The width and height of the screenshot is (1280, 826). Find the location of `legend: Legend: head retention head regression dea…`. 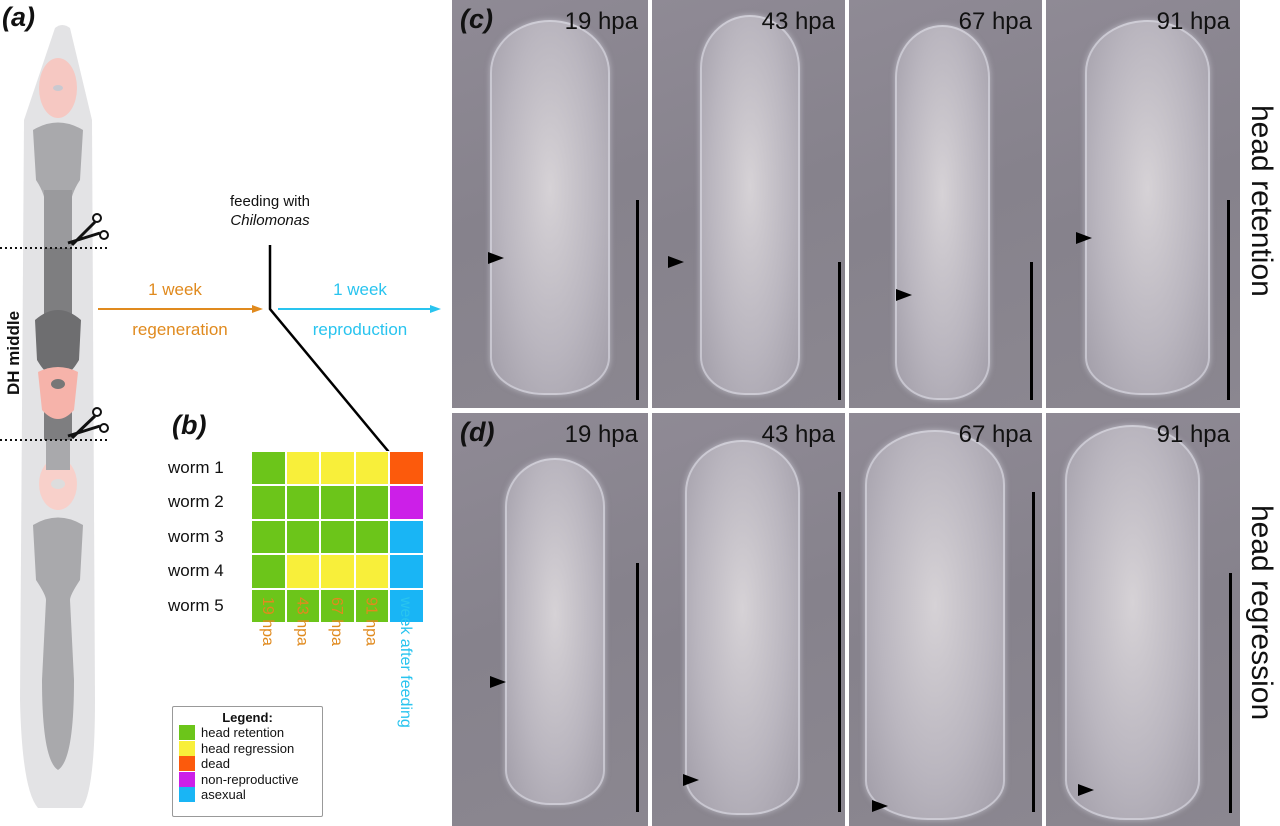

legend: Legend: head retention head regression dea… is located at coordinates (247, 761).